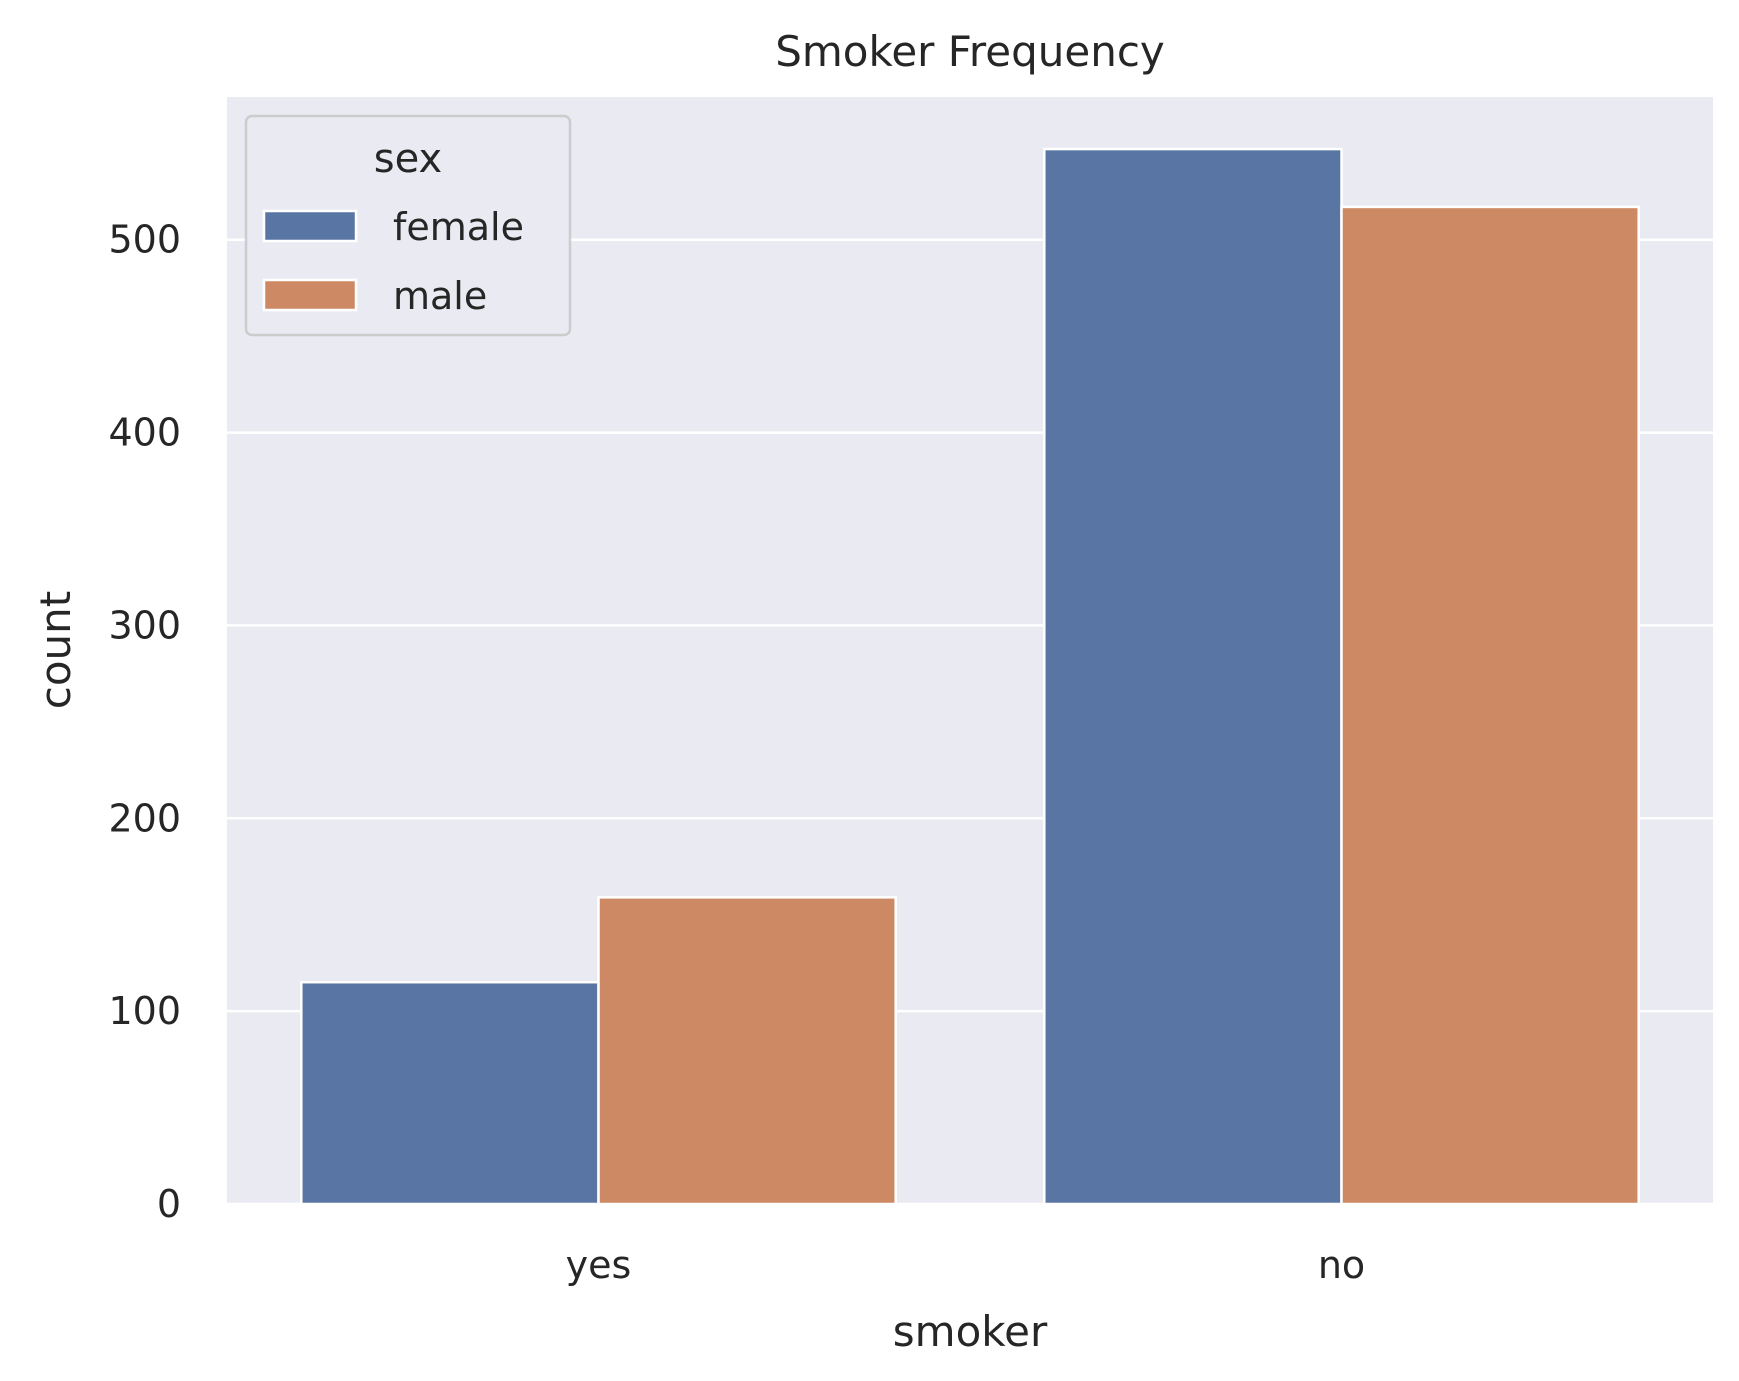  I want to click on legend: sex female male, so click(408, 225).